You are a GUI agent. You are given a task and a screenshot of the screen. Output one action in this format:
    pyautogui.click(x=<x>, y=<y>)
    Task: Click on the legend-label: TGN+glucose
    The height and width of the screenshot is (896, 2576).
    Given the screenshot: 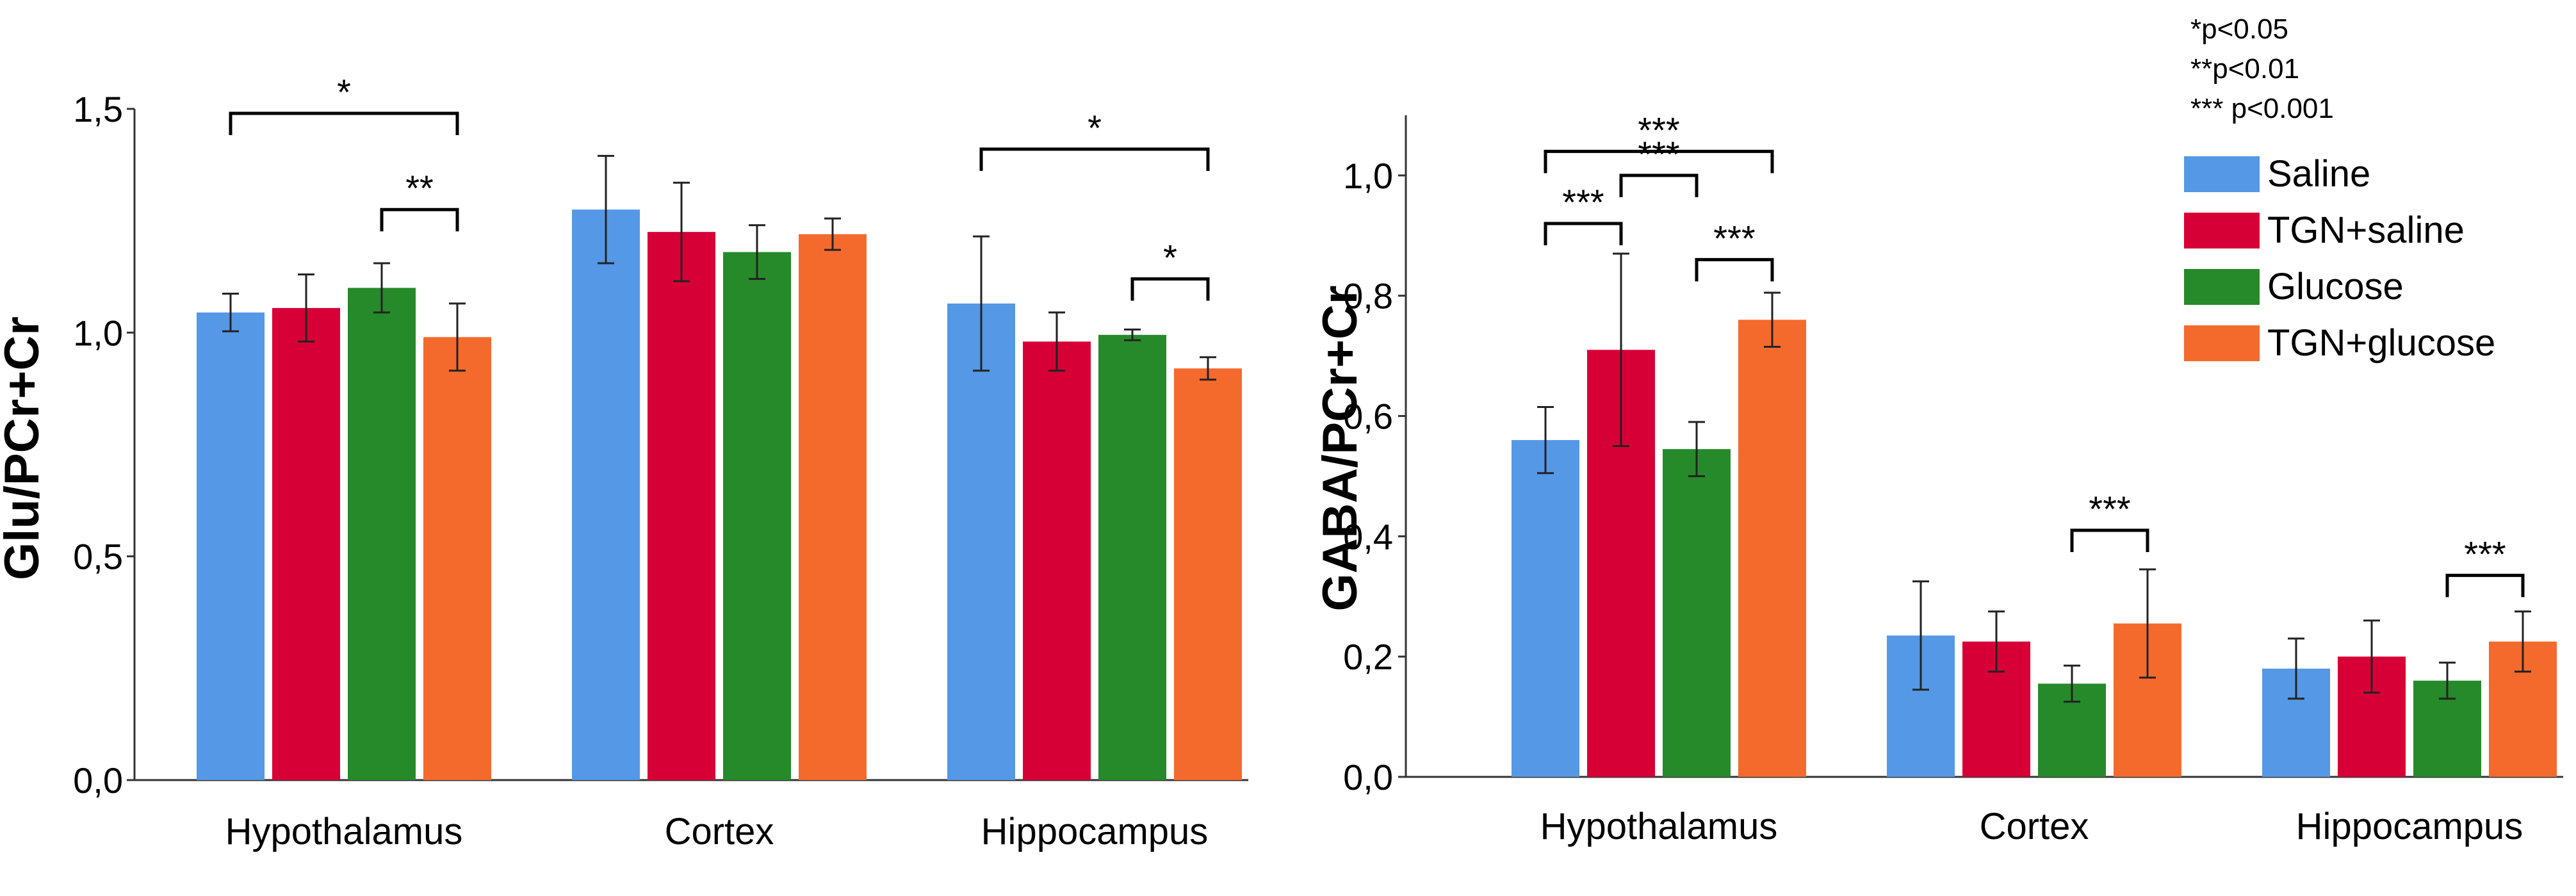 What is the action you would take?
    pyautogui.click(x=2381, y=343)
    